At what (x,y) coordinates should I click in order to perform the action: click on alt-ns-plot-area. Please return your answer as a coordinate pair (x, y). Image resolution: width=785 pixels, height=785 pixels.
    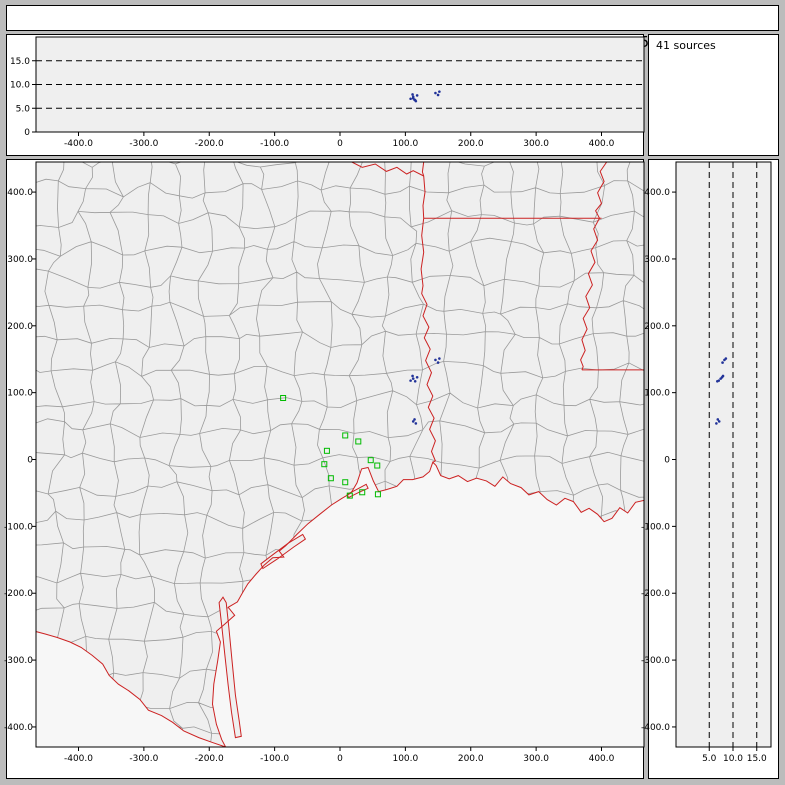
    Looking at the image, I should click on (723, 454).